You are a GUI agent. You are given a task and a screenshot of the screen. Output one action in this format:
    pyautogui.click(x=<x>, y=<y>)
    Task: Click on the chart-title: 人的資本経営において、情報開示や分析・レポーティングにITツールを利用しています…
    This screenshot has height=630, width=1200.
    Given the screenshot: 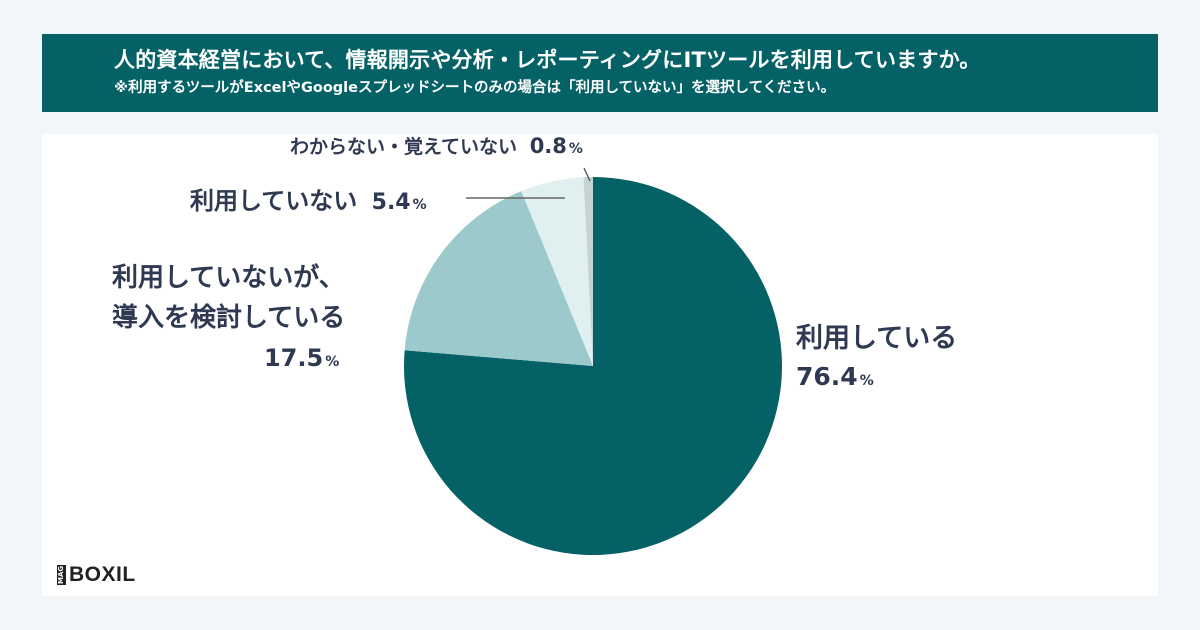 What is the action you would take?
    pyautogui.click(x=547, y=60)
    